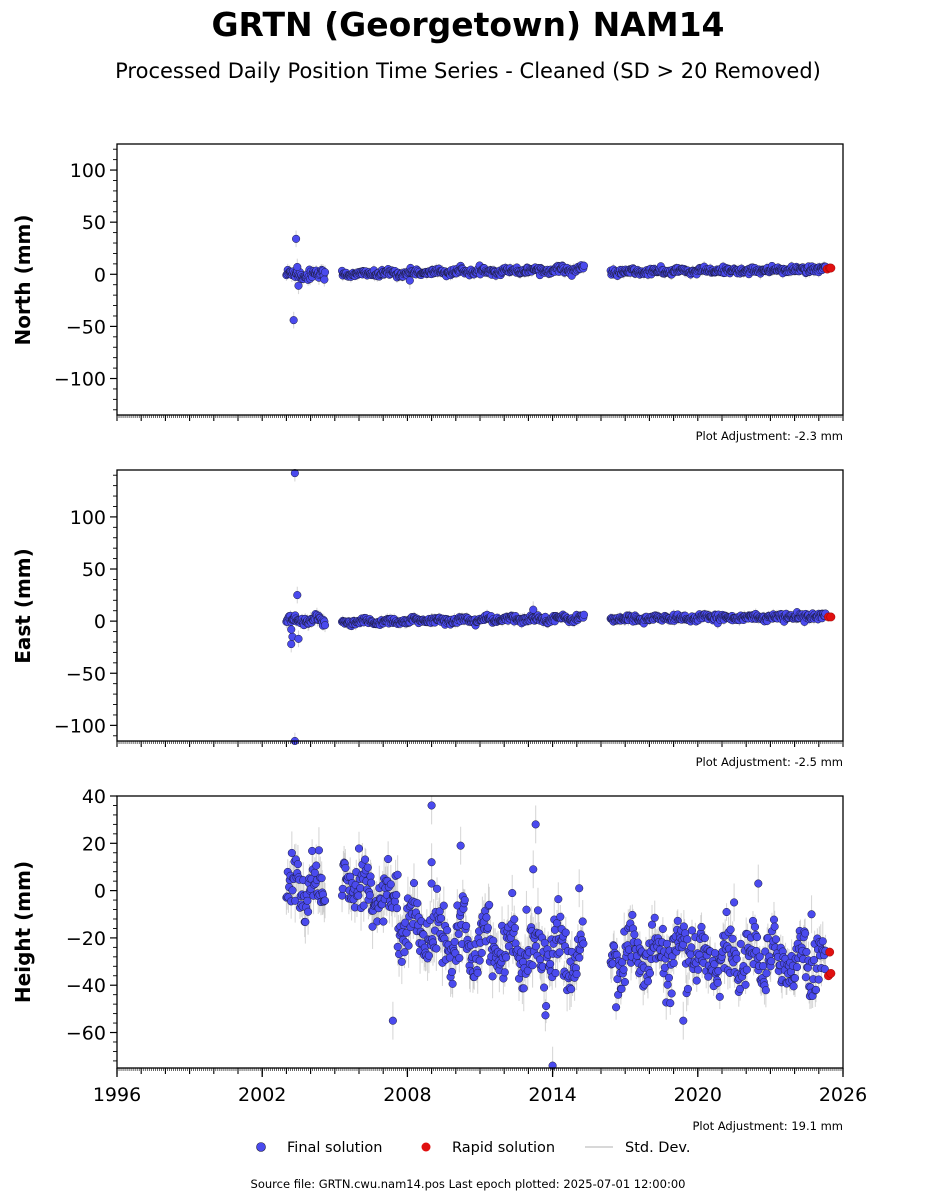  Describe the element at coordinates (88, 518) in the screenshot. I see `east-y-tick-label: 100` at that location.